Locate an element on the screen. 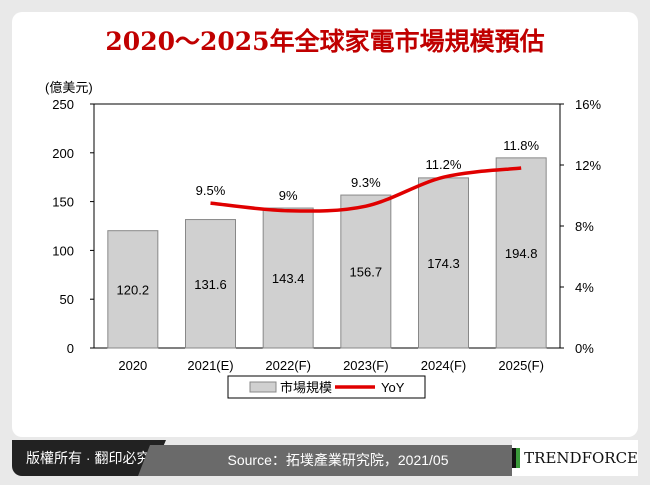 The height and width of the screenshot is (485, 650). y-tick-label: 100 is located at coordinates (63, 250).